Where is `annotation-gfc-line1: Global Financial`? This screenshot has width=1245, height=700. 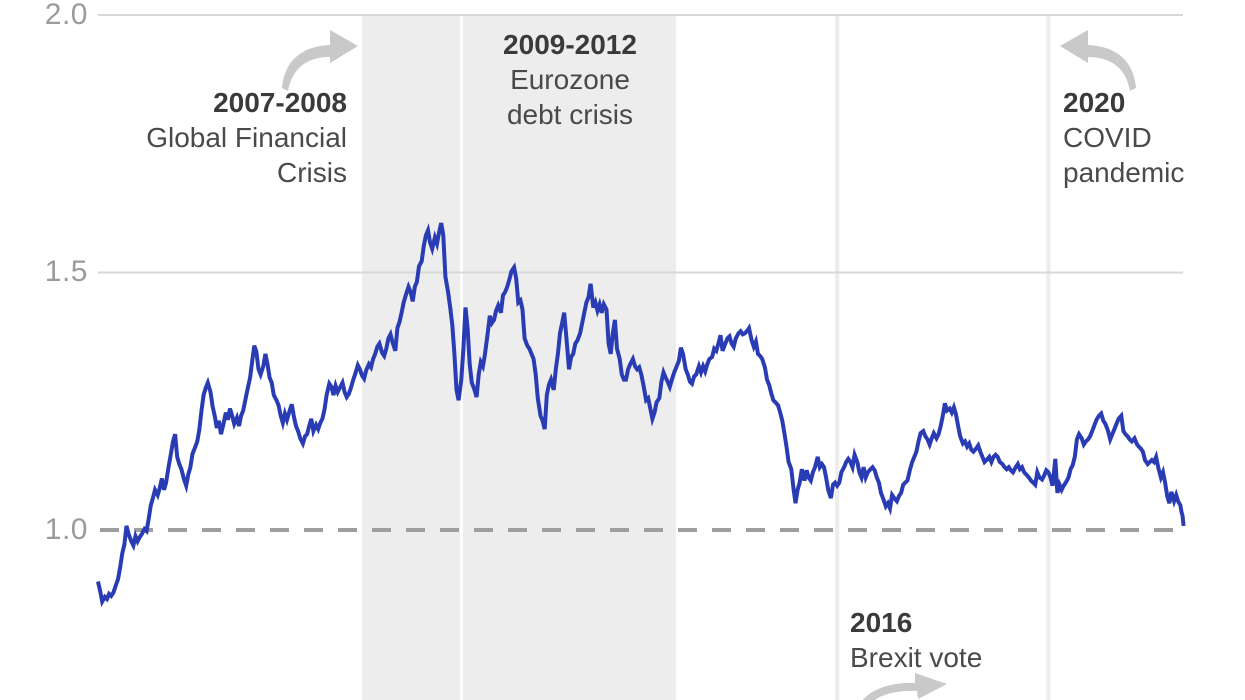
annotation-gfc-line1: Global Financial is located at coordinates (246, 137).